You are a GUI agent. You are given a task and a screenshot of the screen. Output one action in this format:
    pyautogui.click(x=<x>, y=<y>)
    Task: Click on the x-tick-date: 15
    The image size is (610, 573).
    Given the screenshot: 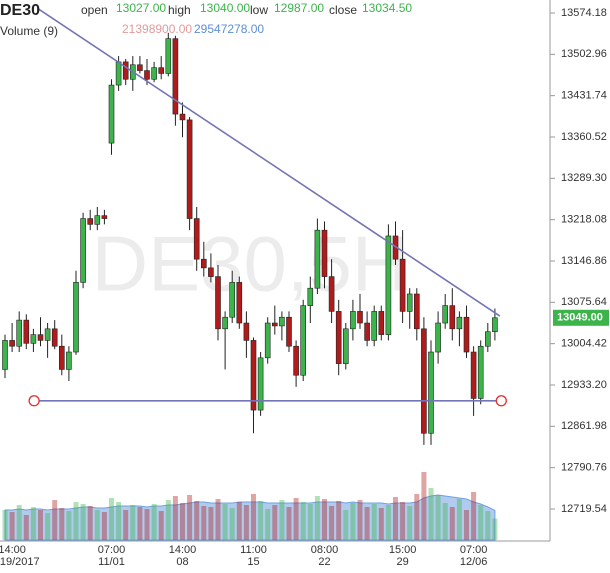 What is the action you would take?
    pyautogui.click(x=253, y=562)
    